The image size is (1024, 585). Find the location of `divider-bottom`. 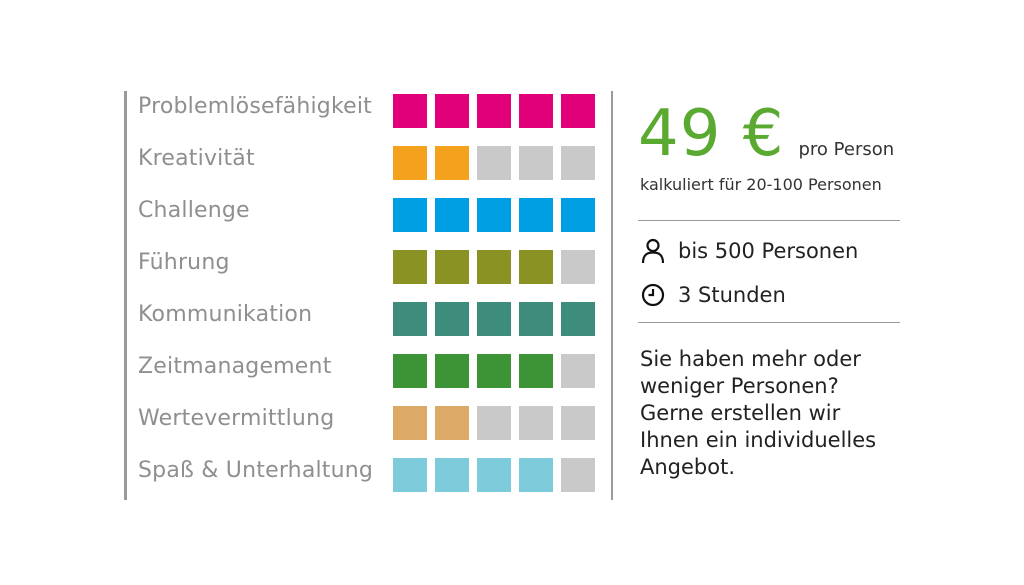

divider-bottom is located at coordinates (769, 322).